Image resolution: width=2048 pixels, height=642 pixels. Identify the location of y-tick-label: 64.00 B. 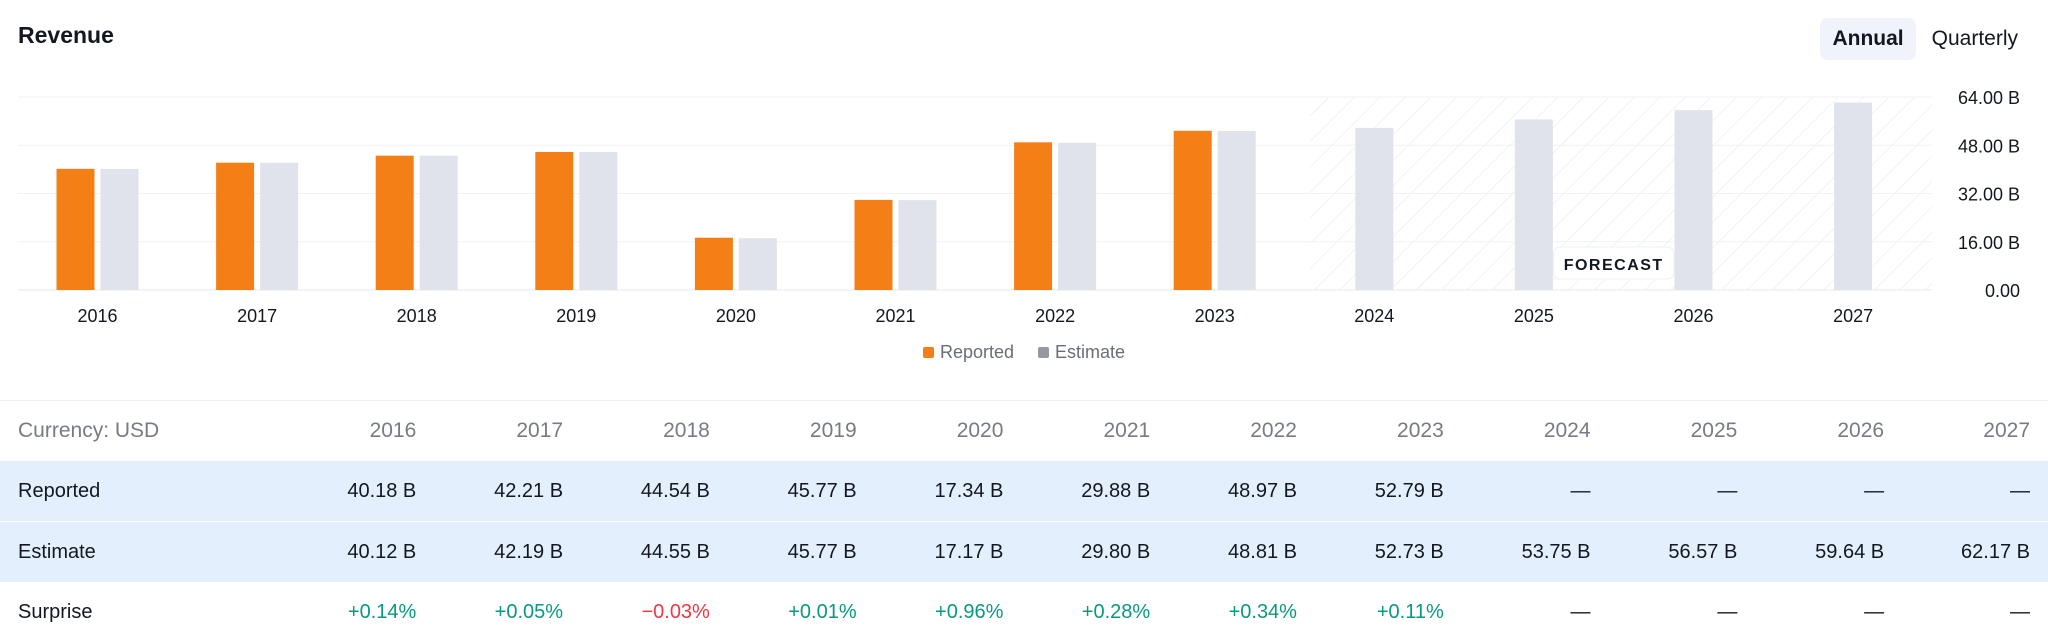
(1989, 98).